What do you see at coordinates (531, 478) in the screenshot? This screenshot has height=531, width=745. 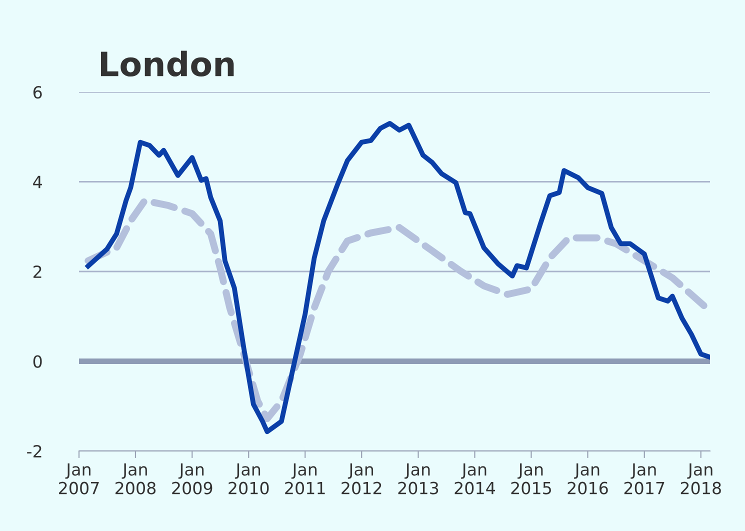 I see `x-tick-label: Jan 2015` at bounding box center [531, 478].